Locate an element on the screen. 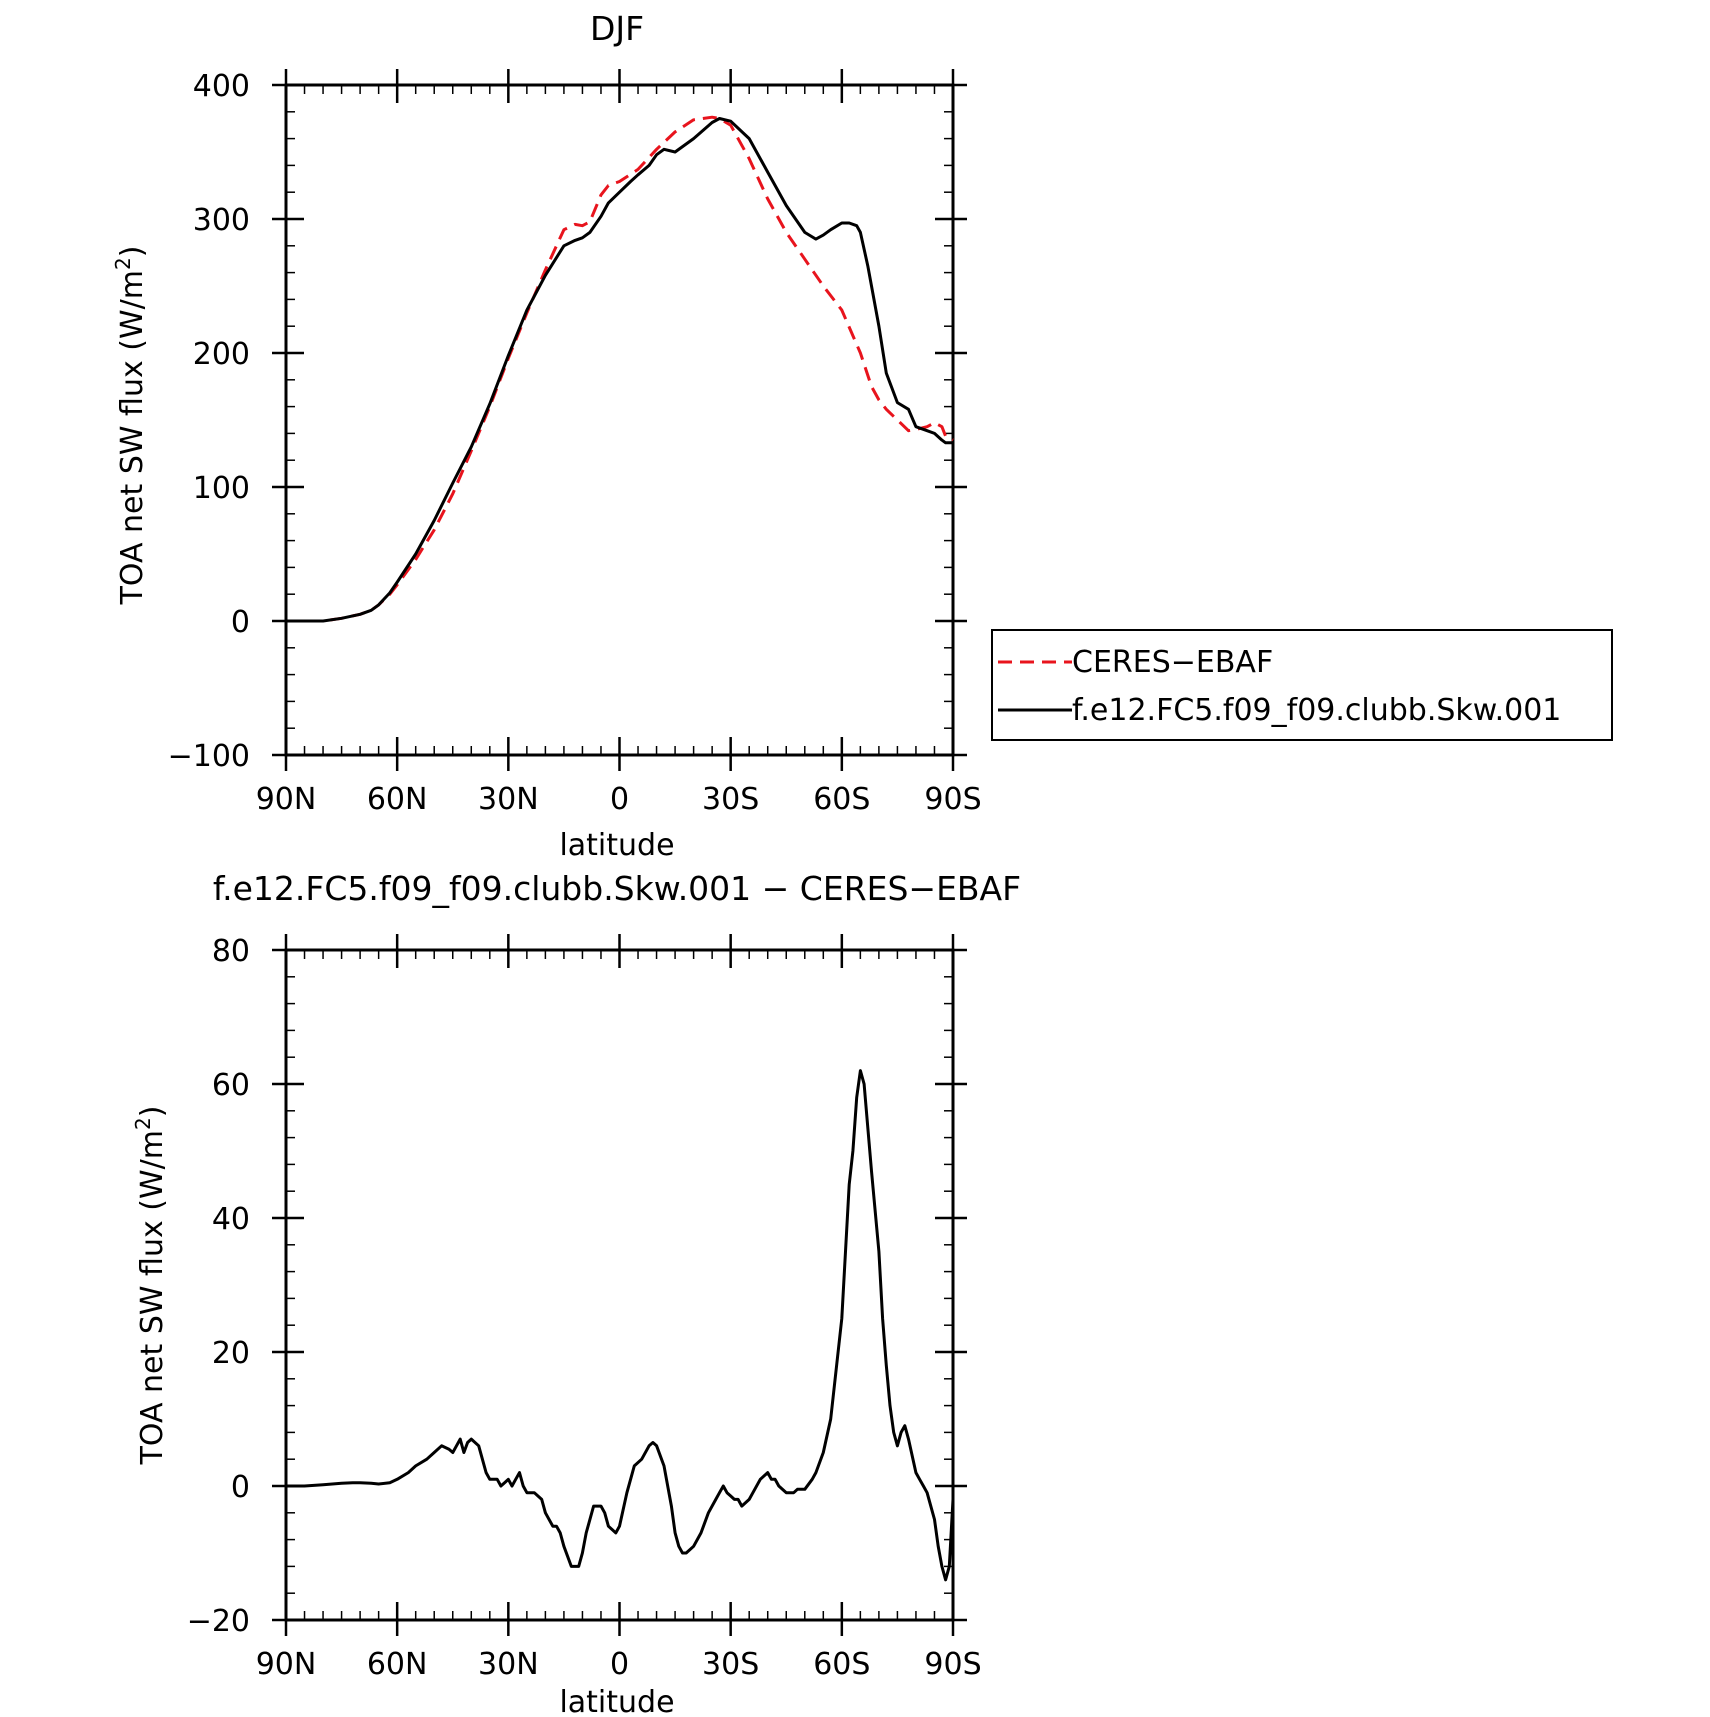 This screenshot has width=1710, height=1717. y-tick-label: 40 is located at coordinates (231, 1219).